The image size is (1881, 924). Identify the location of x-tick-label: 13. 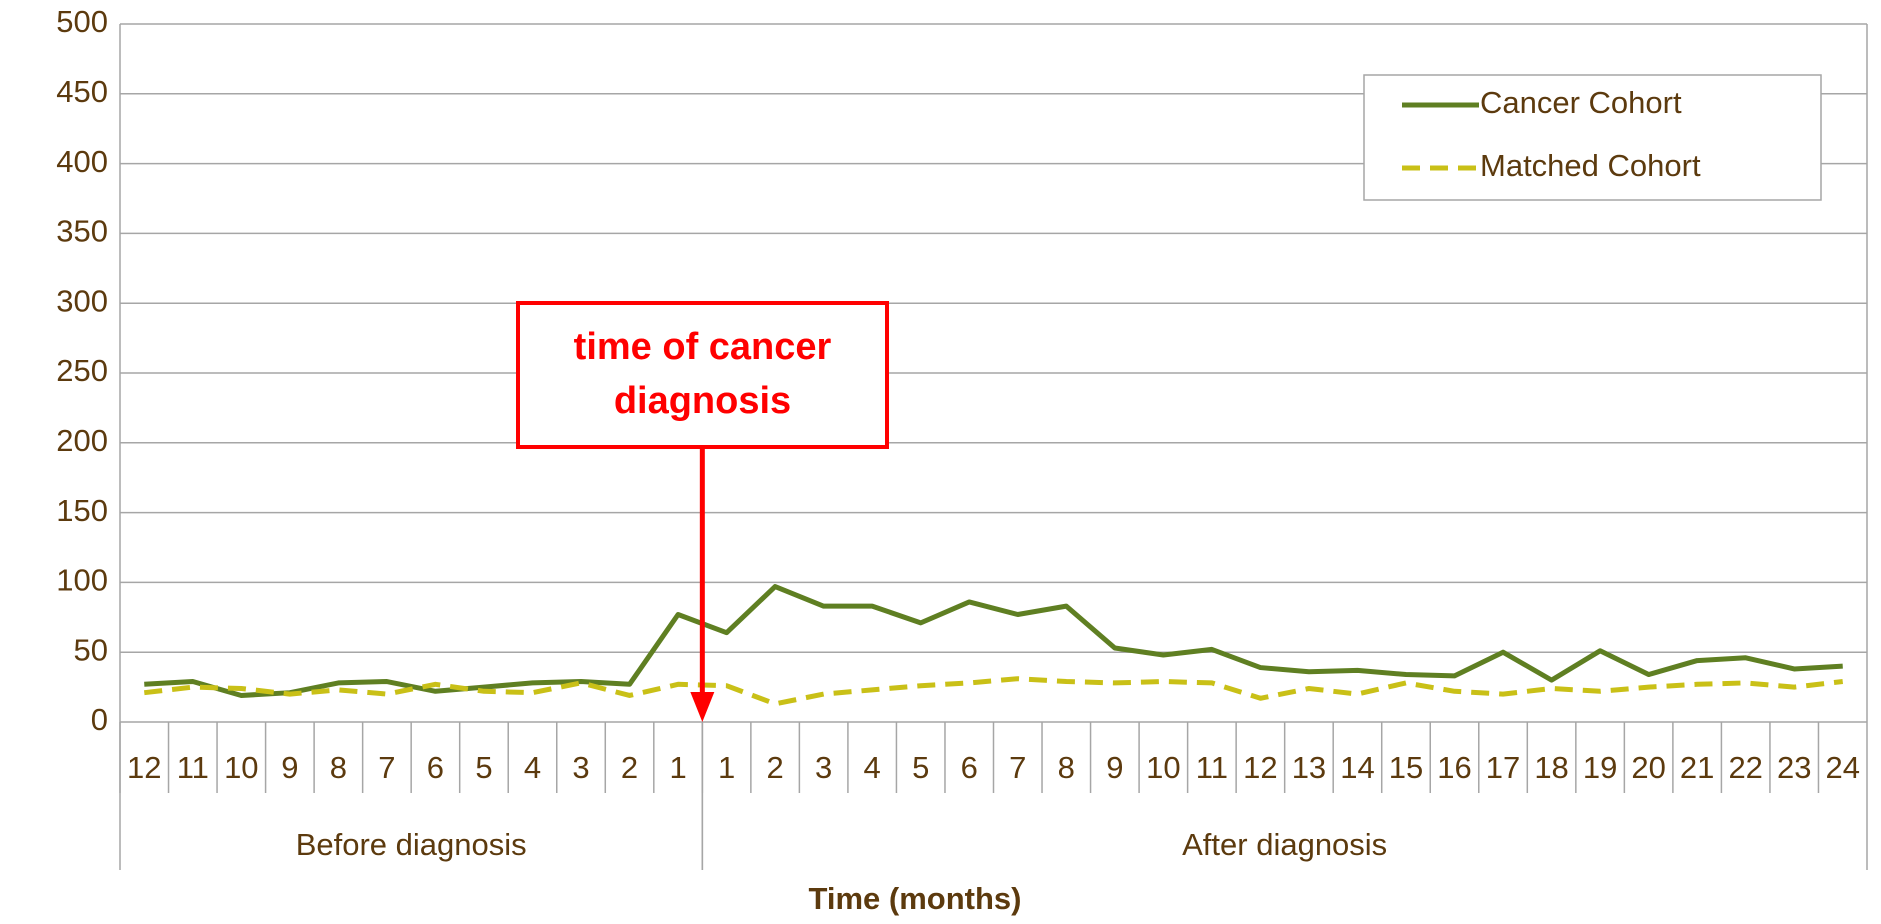
(1309, 767).